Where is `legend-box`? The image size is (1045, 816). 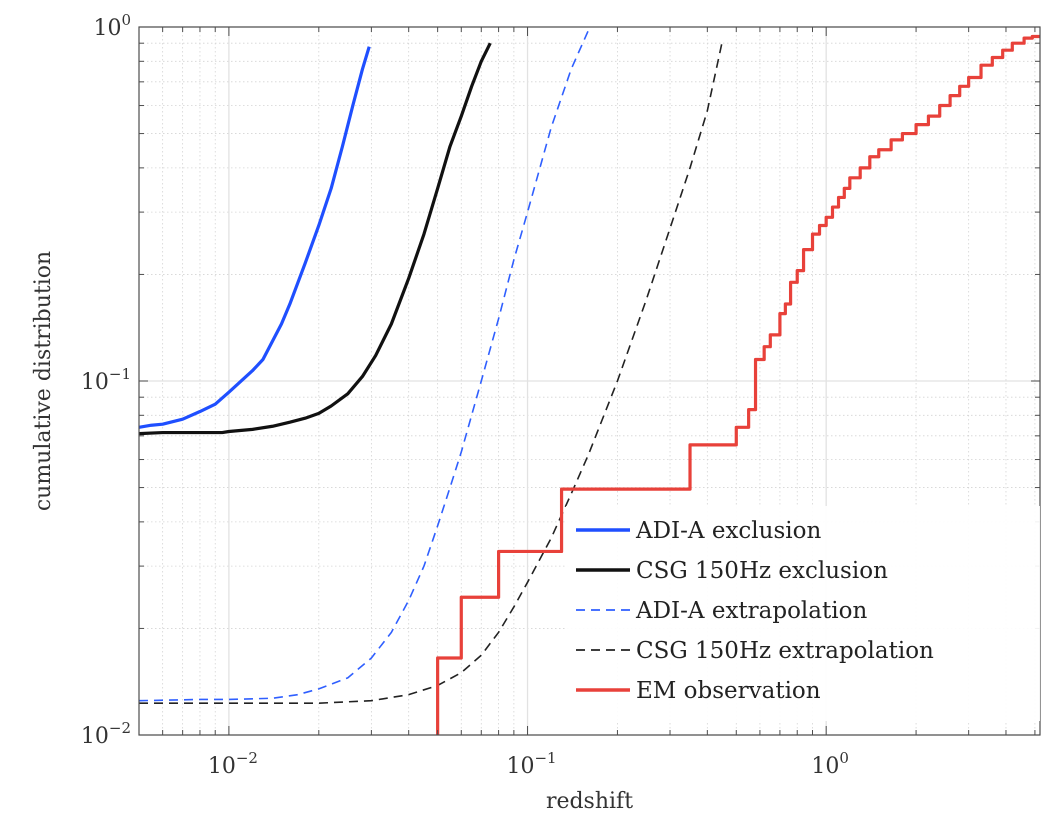
legend-box is located at coordinates (803, 613).